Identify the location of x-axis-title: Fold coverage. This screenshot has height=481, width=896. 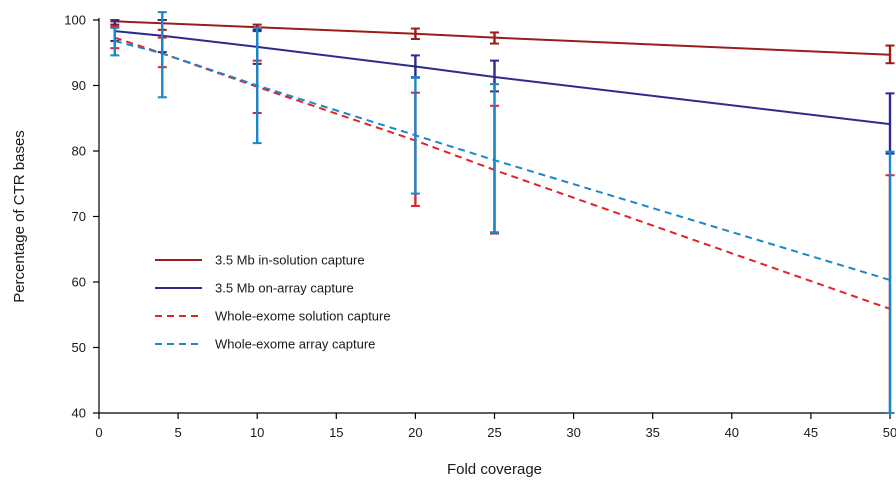
(494, 469).